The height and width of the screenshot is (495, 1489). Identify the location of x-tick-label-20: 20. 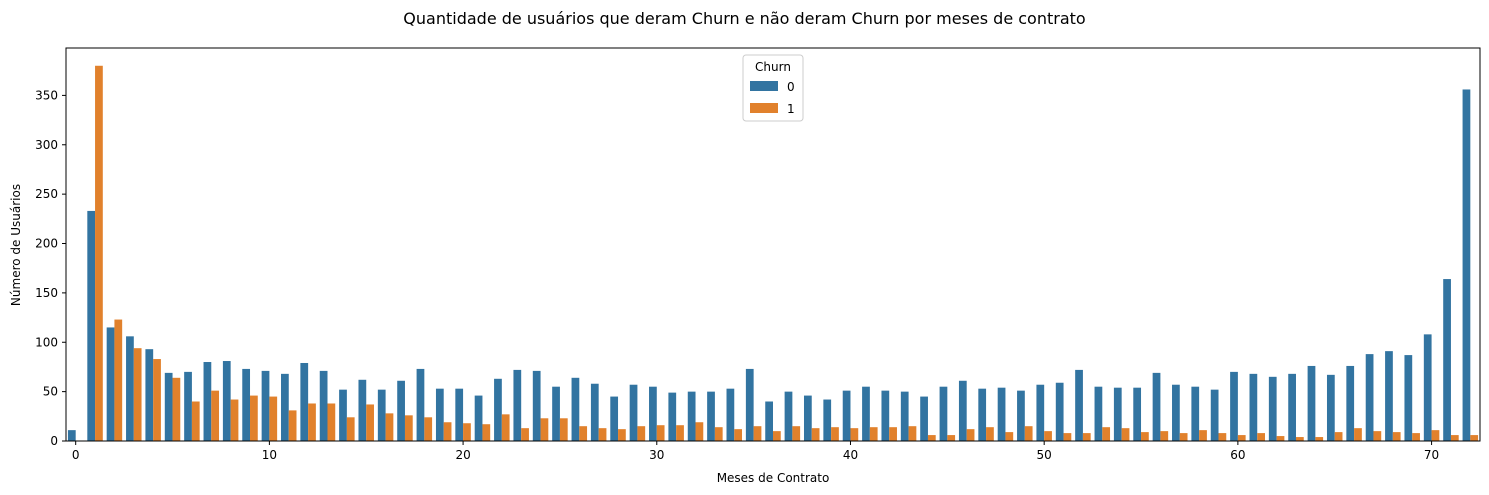
(462, 455).